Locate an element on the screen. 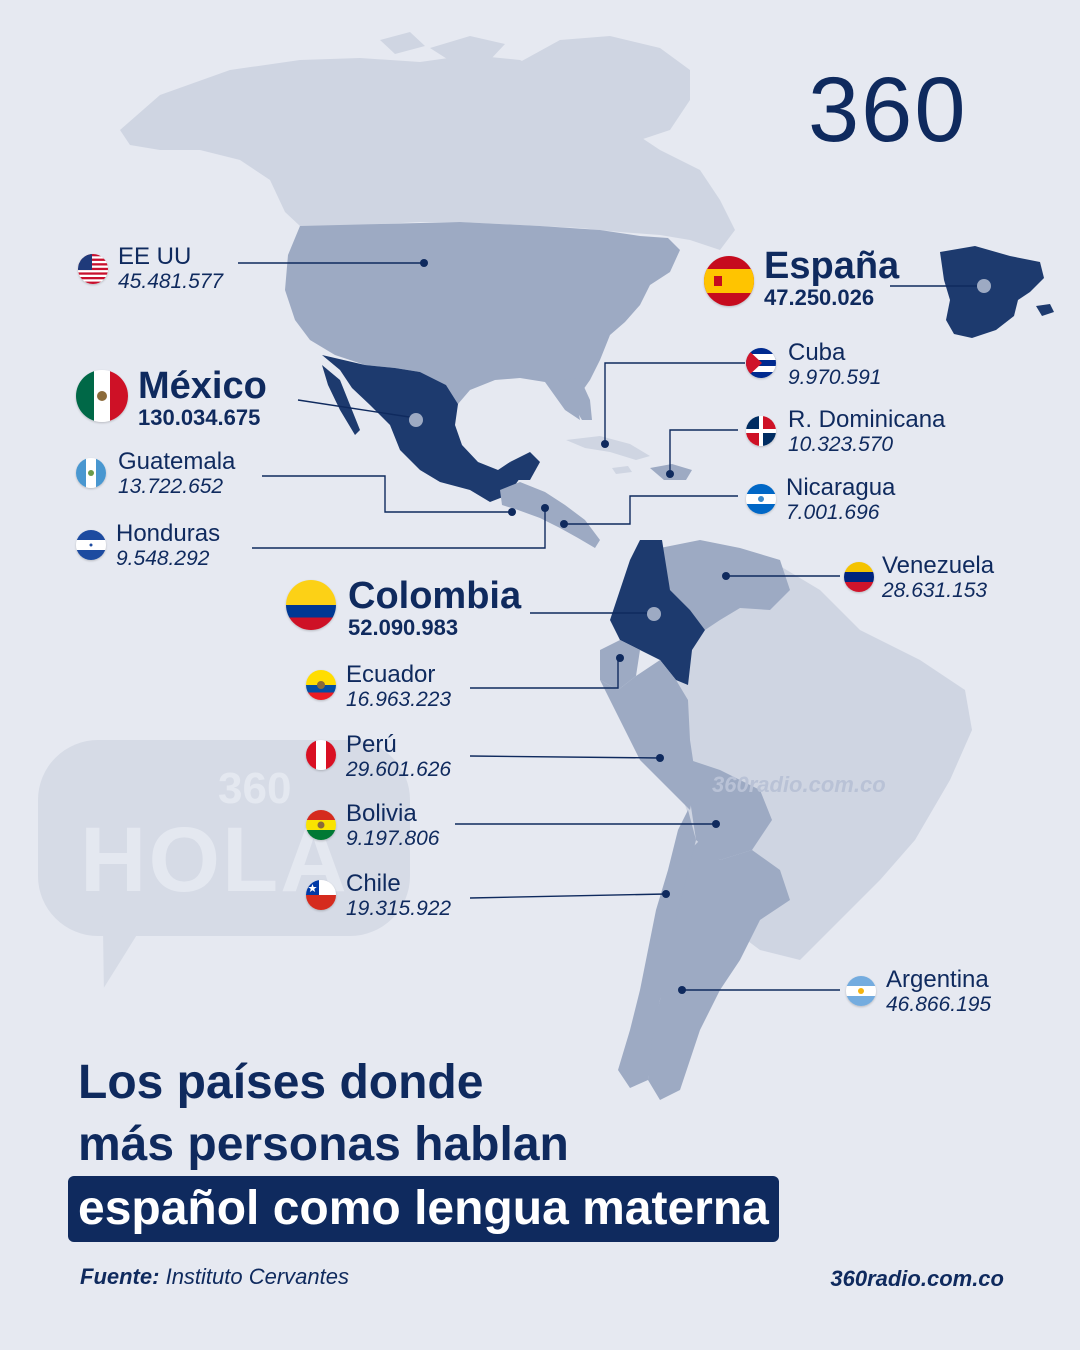  guatemala-flag-icon is located at coordinates (91, 473).